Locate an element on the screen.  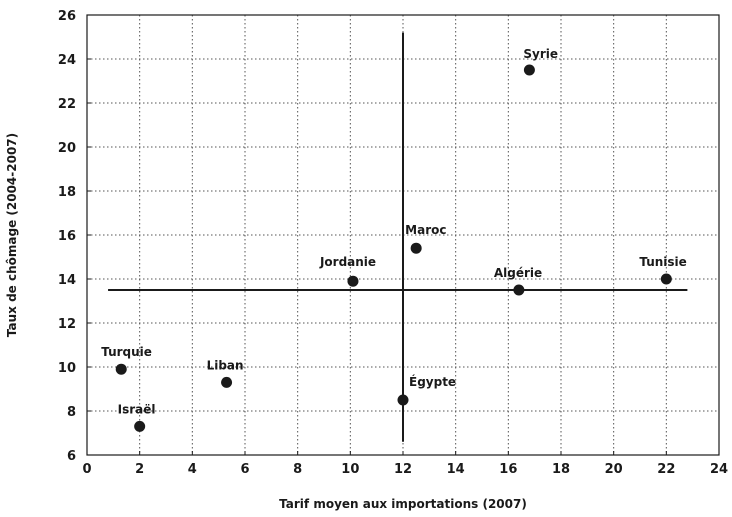
data-point-label: Turquie is located at coordinates (126, 352).